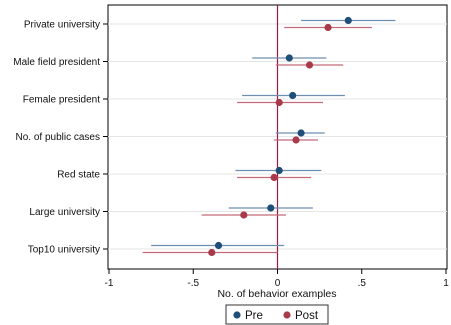  Describe the element at coordinates (78, 175) in the screenshot. I see `y-tick-label: Red state` at that location.